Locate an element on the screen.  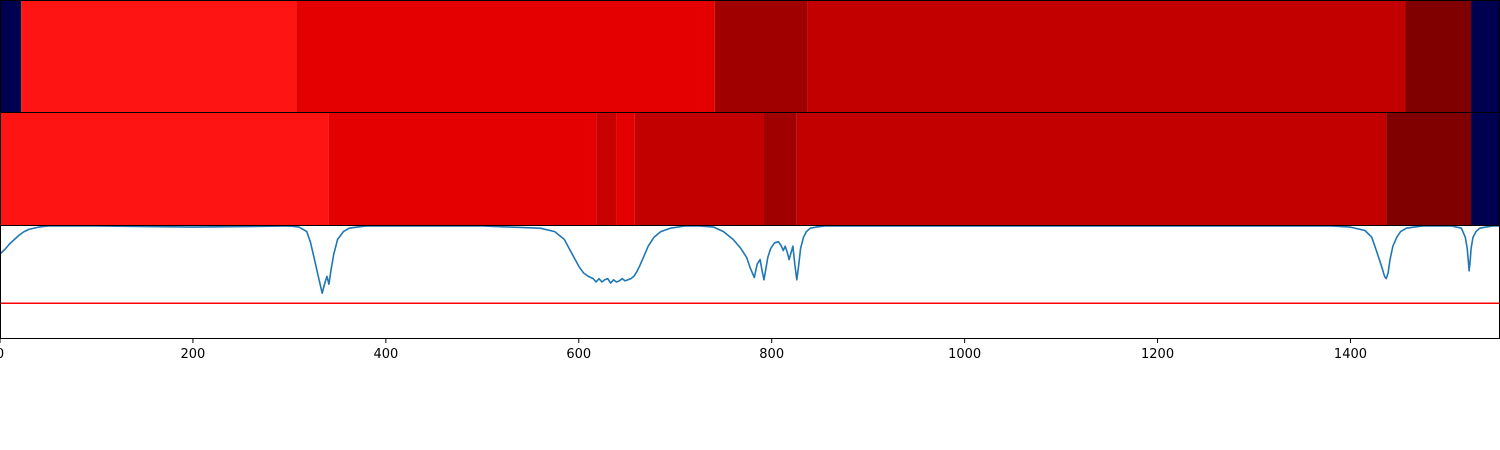
x-tick-label-1400: 1400 is located at coordinates (1350, 354).